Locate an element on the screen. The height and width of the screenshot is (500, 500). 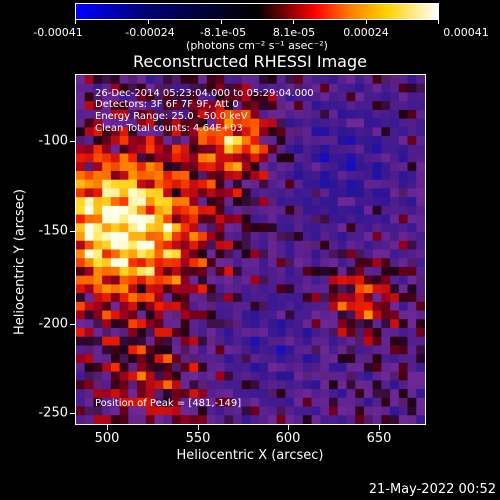
detectors-label: Detectors: 3F 6F 7F 9F, Att 0 is located at coordinates (167, 104).